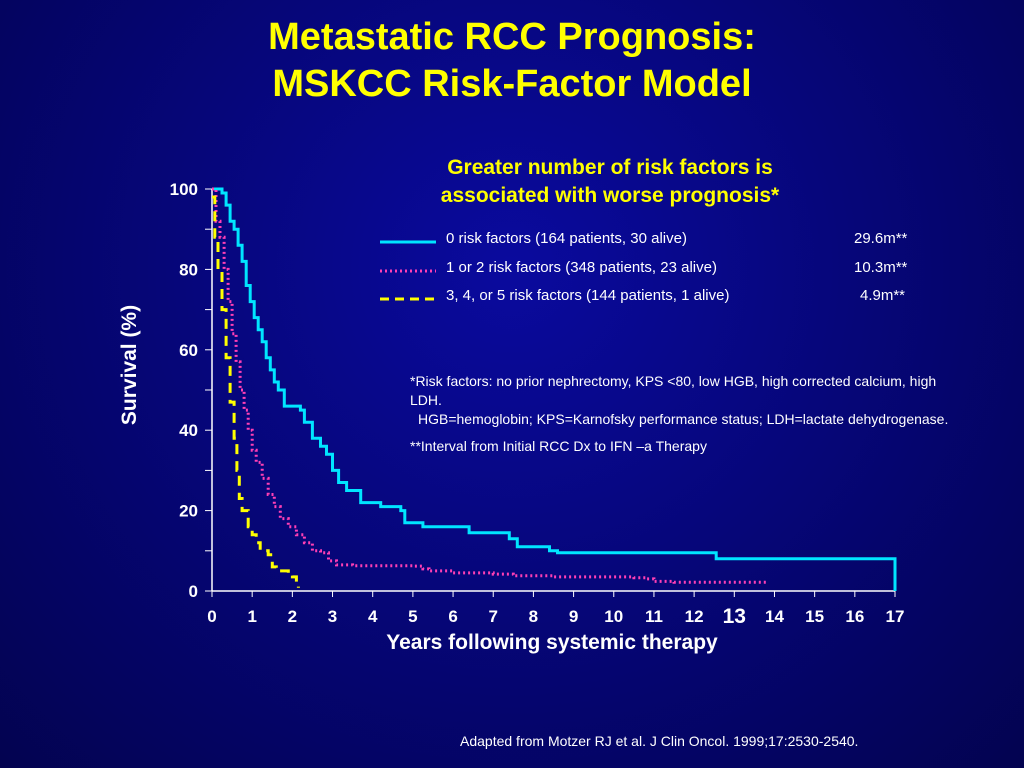 This screenshot has height=768, width=1024. I want to click on legend-swatch-3-5-risk, so click(408, 299).